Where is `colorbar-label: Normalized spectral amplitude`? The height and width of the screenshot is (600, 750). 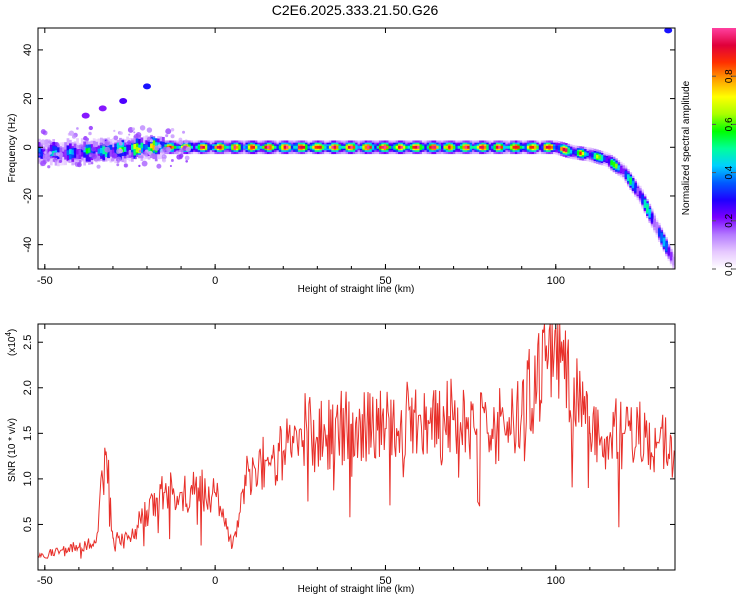
colorbar-label: Normalized spectral amplitude is located at coordinates (686, 147).